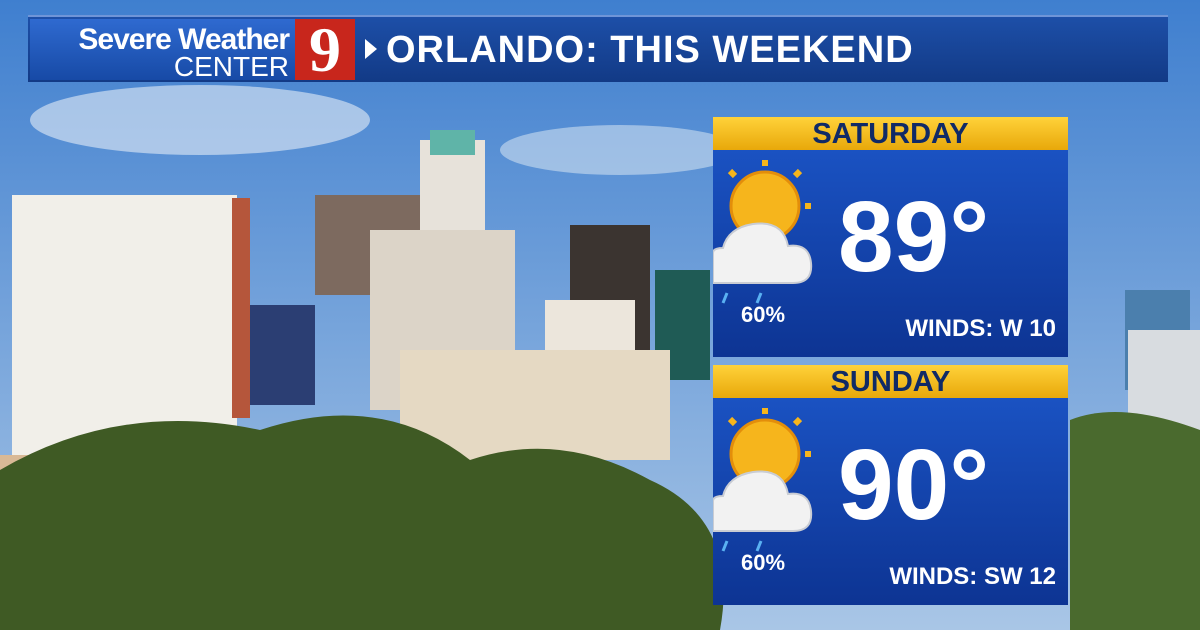 The height and width of the screenshot is (630, 1200). What do you see at coordinates (890, 133) in the screenshot?
I see `day: SATURDAY` at bounding box center [890, 133].